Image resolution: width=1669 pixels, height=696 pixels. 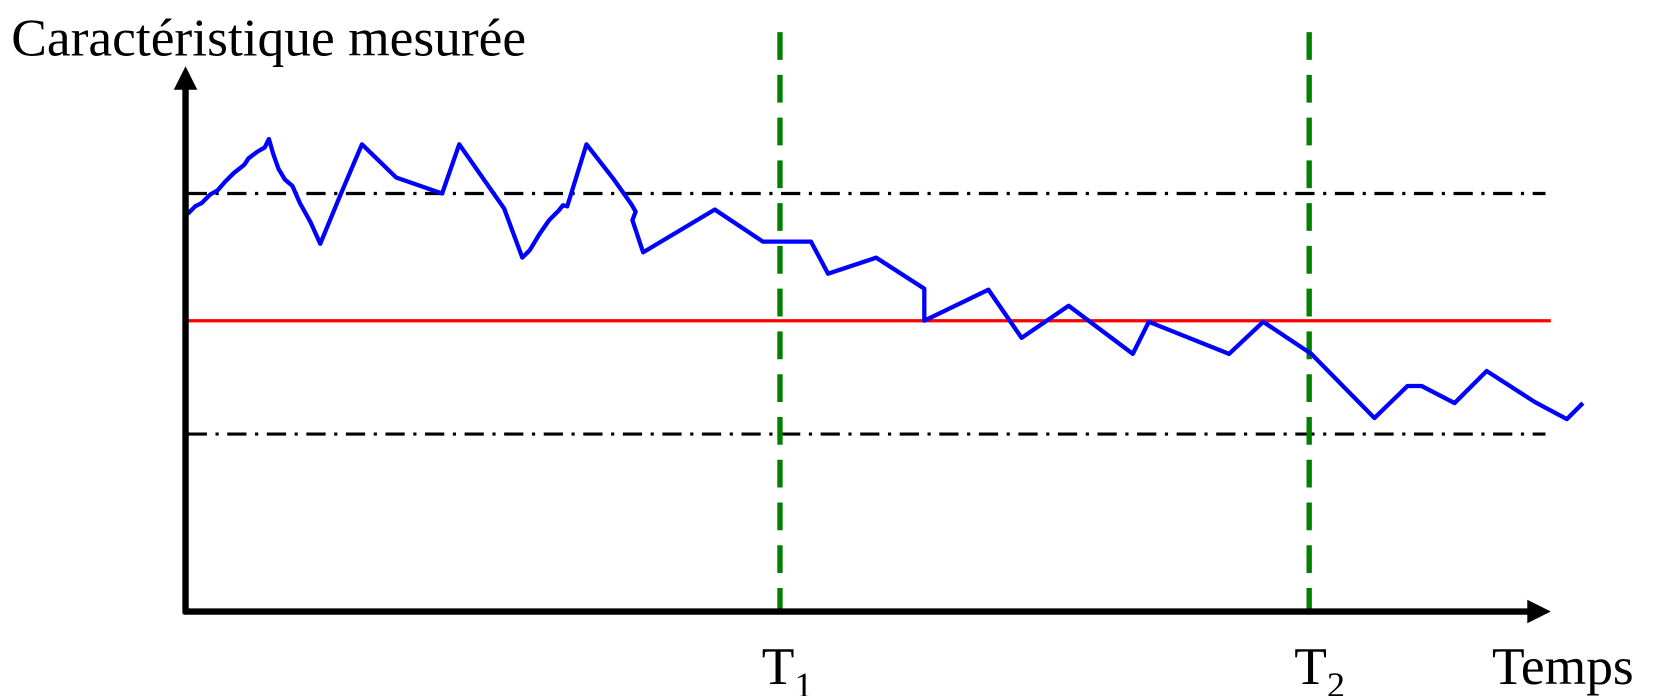 What do you see at coordinates (787, 666) in the screenshot?
I see `t1-label: T1` at bounding box center [787, 666].